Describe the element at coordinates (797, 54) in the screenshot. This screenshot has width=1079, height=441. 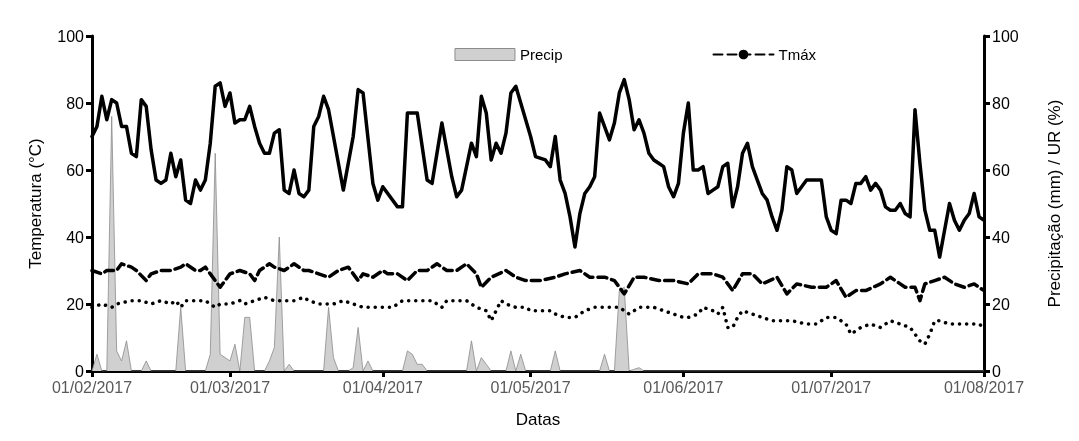
I see `legend-label: Tmáx` at that location.